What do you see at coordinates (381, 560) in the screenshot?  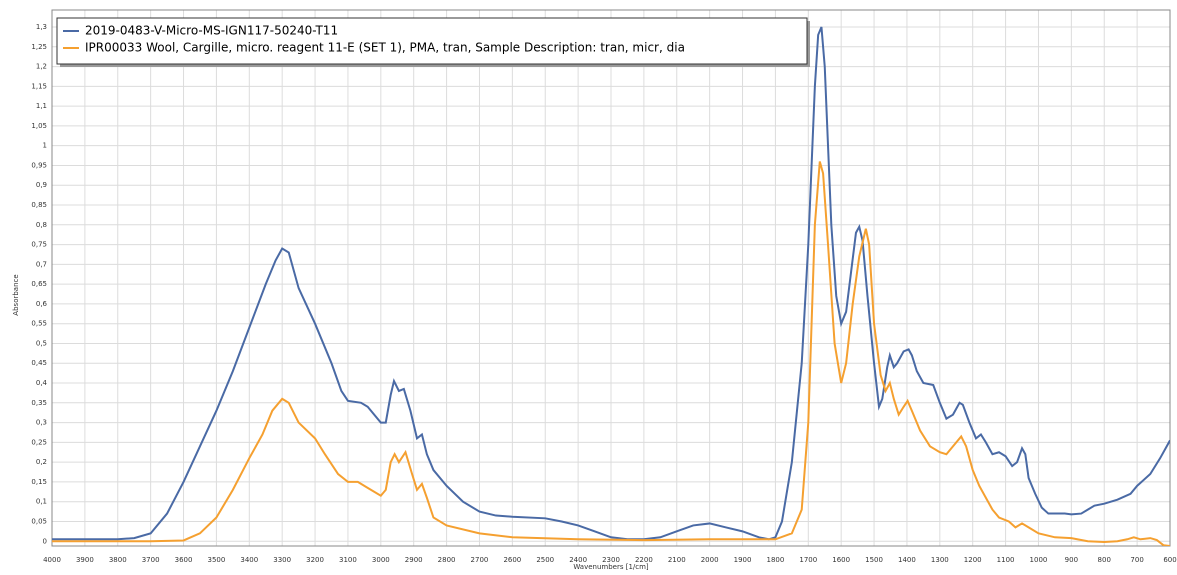 I see `x-tick-label: 3000` at bounding box center [381, 560].